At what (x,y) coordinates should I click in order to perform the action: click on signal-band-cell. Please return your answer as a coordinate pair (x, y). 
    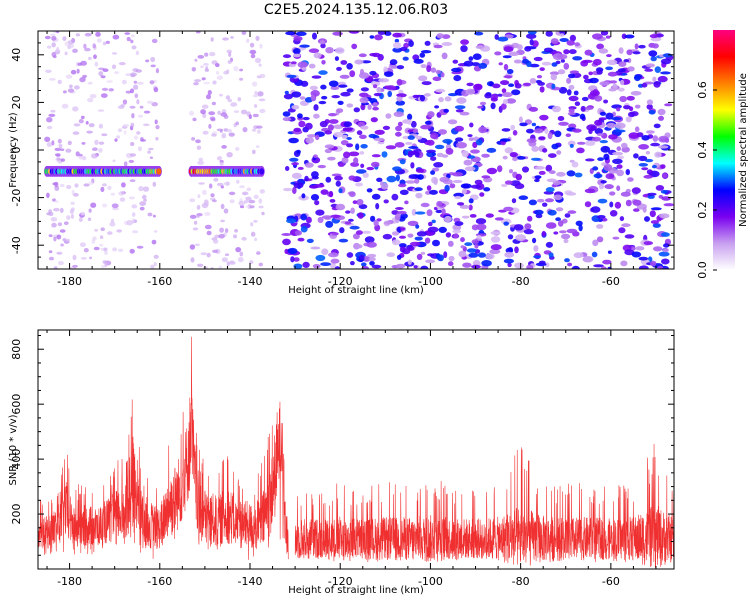
    Looking at the image, I should click on (262, 171).